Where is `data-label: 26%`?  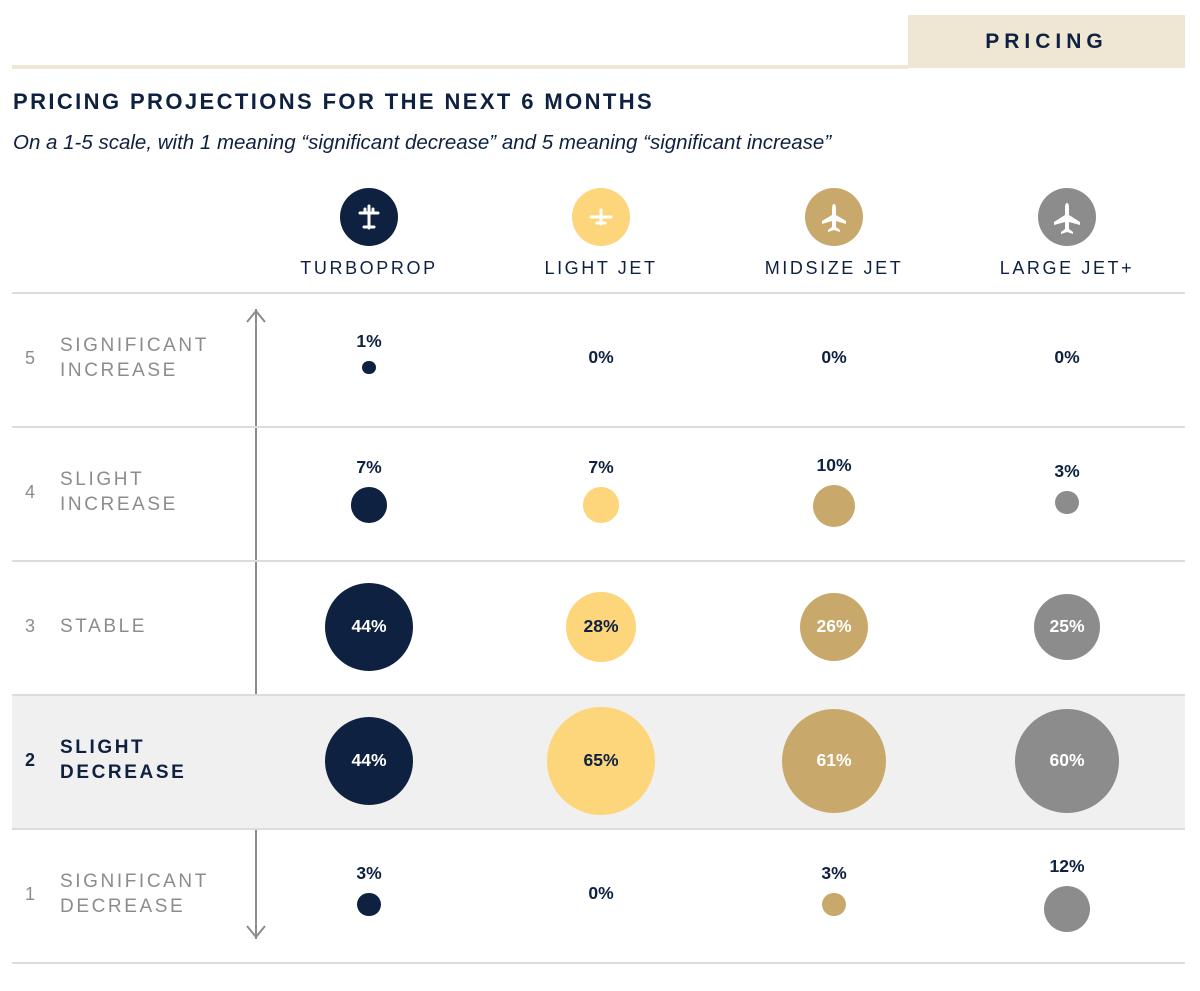 data-label: 26% is located at coordinates (834, 626).